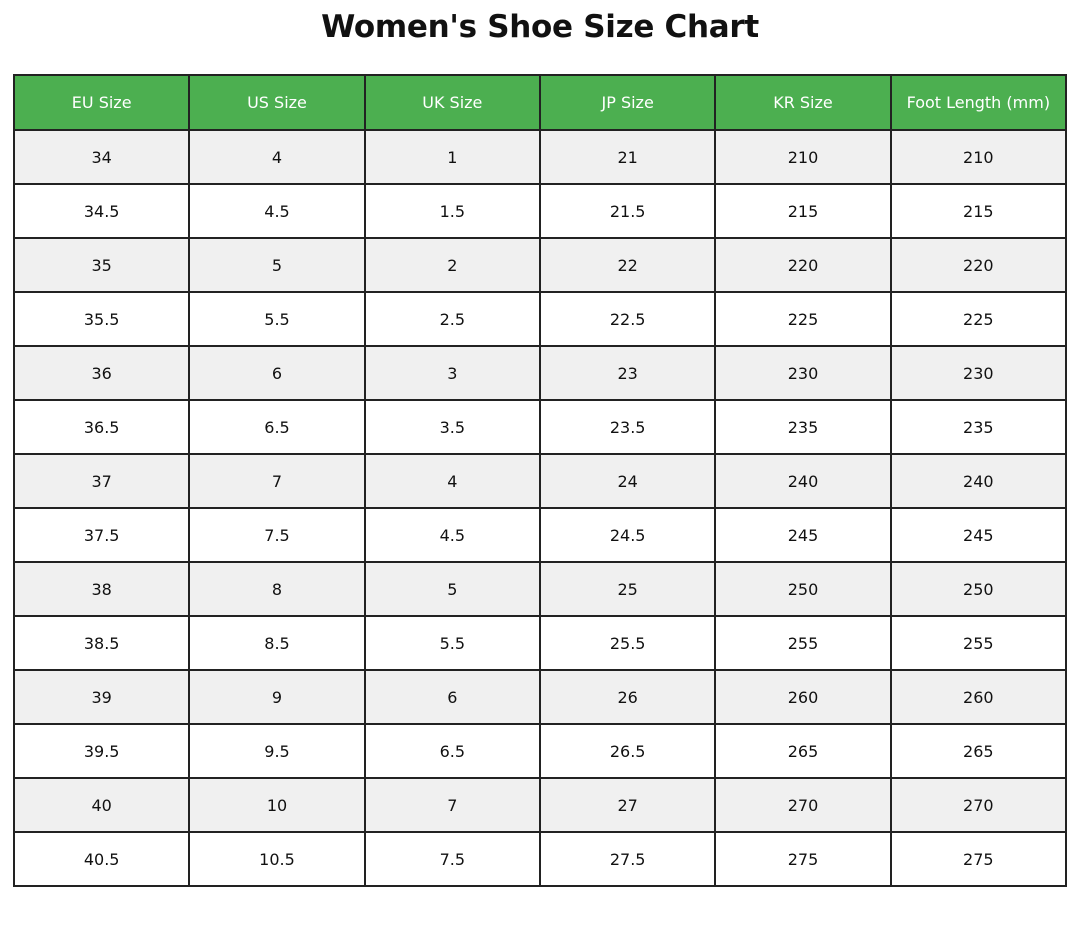 The image size is (1080, 926). I want to click on column-header: KR Size, so click(803, 102).